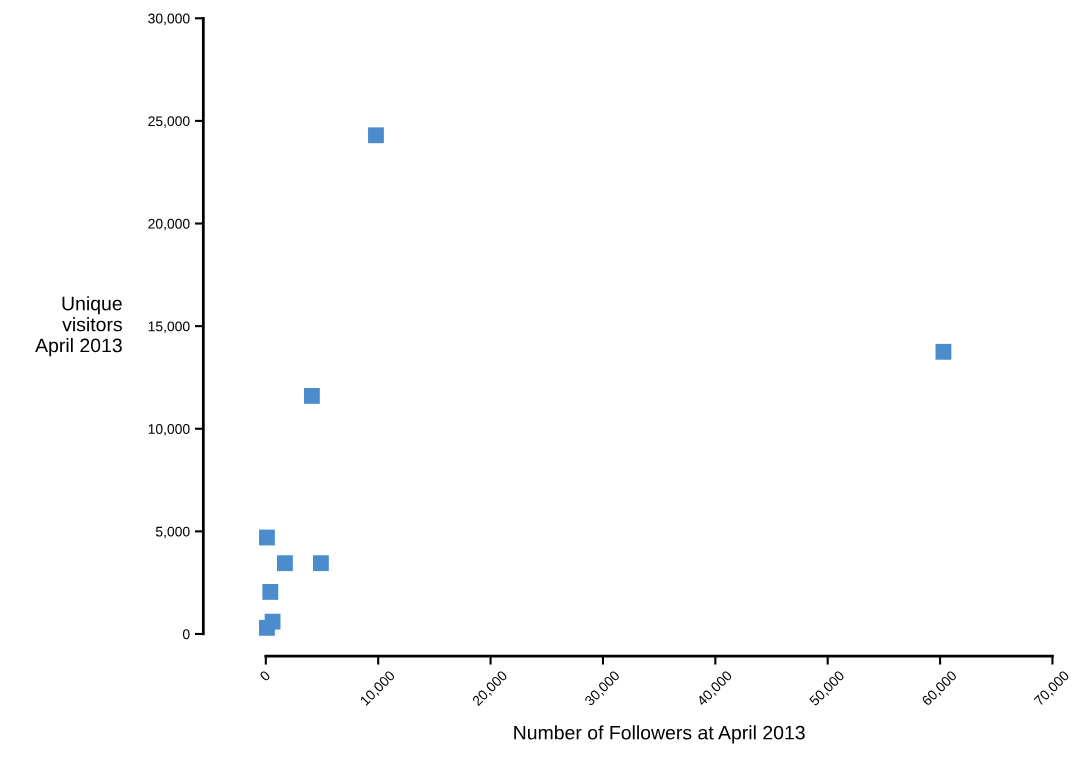 Image resolution: width=1085 pixels, height=762 pixels. What do you see at coordinates (169, 430) in the screenshot?
I see `y-tick-label: 10,000` at bounding box center [169, 430].